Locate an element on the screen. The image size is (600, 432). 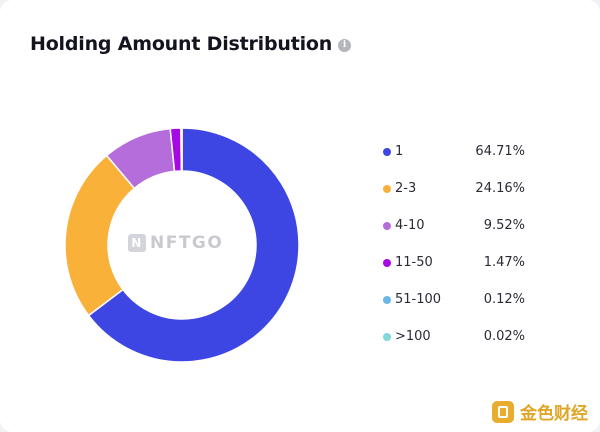
legend-percent: 64.71% is located at coordinates (500, 151).